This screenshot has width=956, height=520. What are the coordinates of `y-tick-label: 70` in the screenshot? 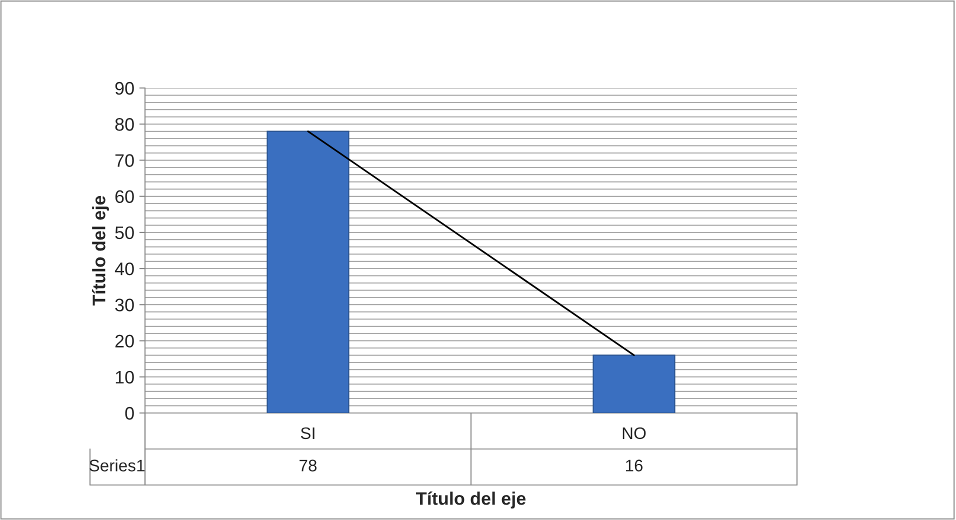 It's located at (124, 160).